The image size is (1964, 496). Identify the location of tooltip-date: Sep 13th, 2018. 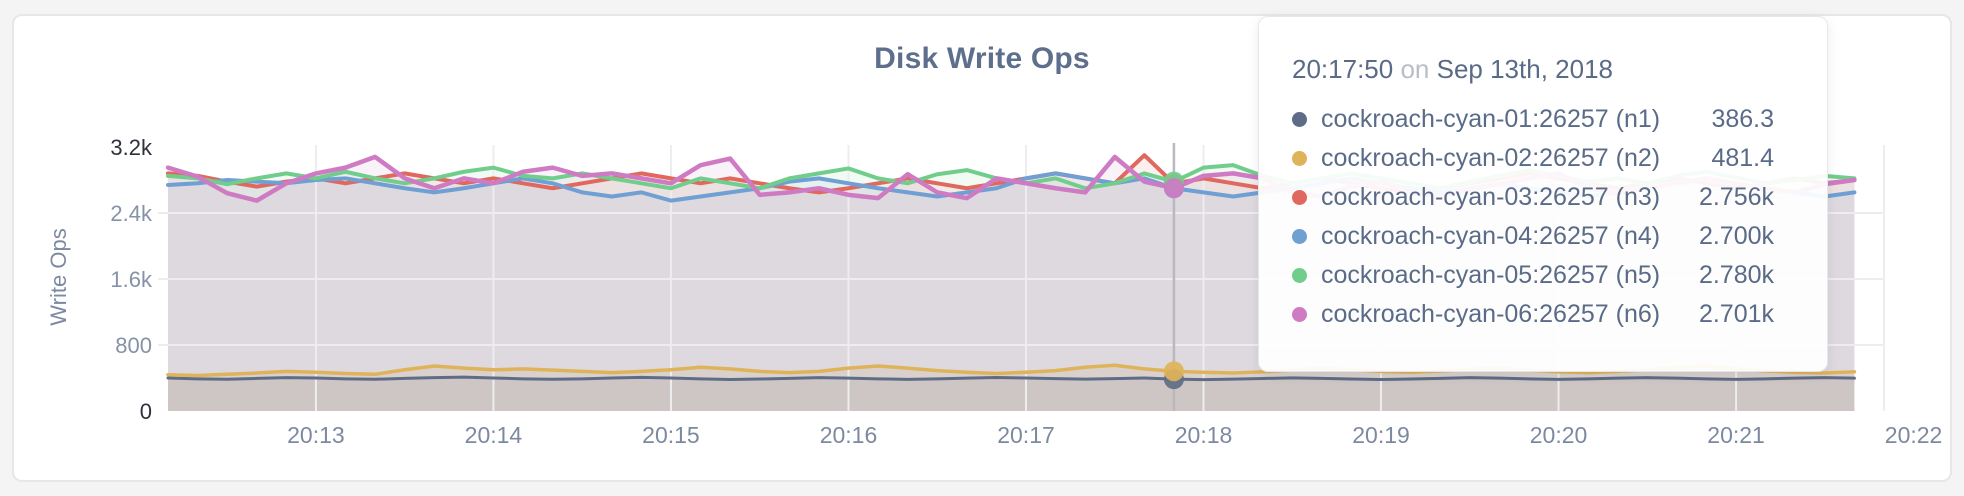
(1524, 69).